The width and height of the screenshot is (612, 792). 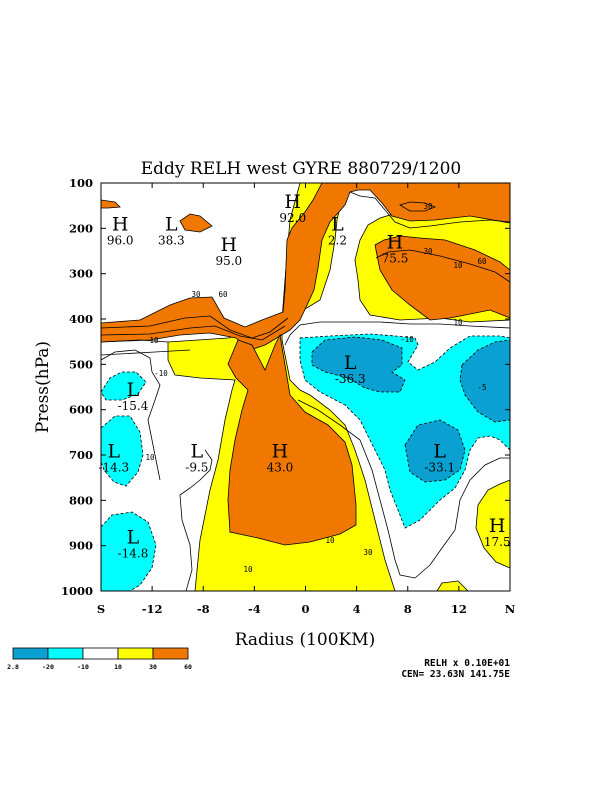 I want to click on x-tick-label: -8, so click(x=203, y=609).